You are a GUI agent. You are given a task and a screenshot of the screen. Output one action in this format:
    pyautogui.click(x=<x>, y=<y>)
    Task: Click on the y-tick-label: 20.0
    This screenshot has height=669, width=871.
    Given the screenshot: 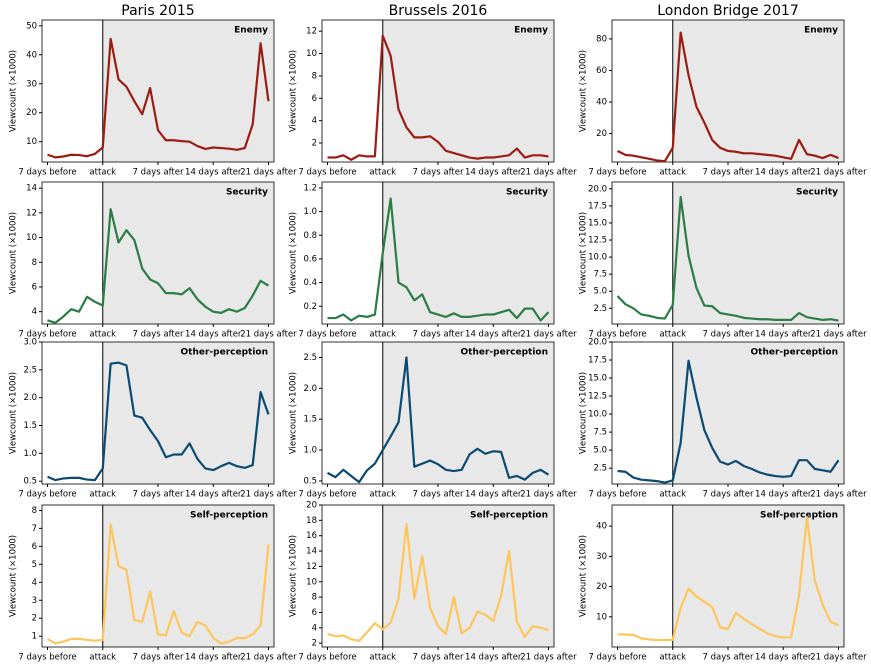 What is the action you would take?
    pyautogui.click(x=597, y=343)
    